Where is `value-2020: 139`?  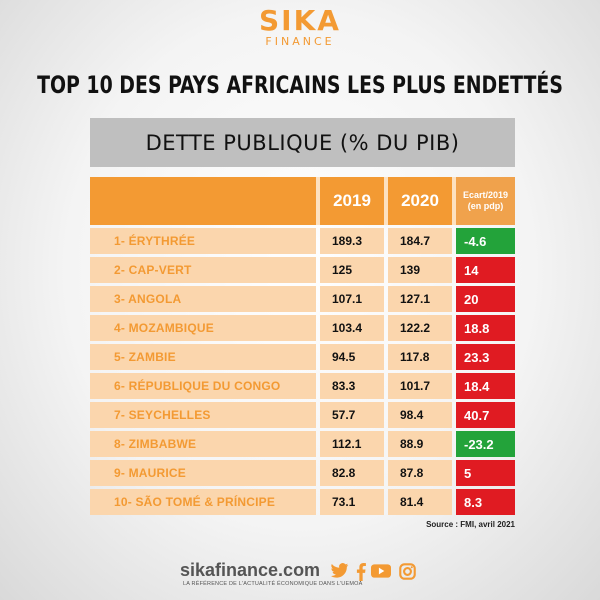 value-2020: 139 is located at coordinates (420, 270).